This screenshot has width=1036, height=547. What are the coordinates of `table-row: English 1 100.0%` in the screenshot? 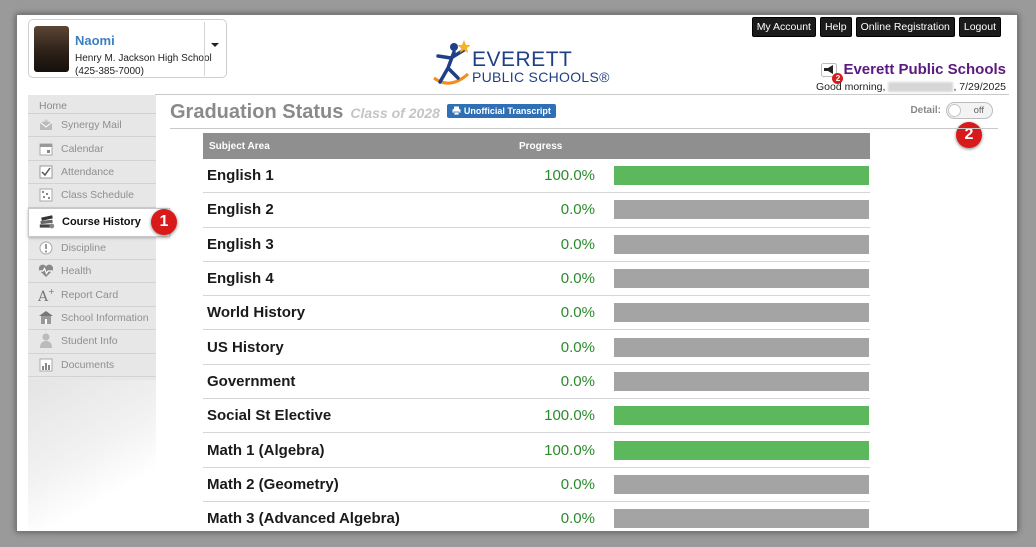 It's located at (536, 176).